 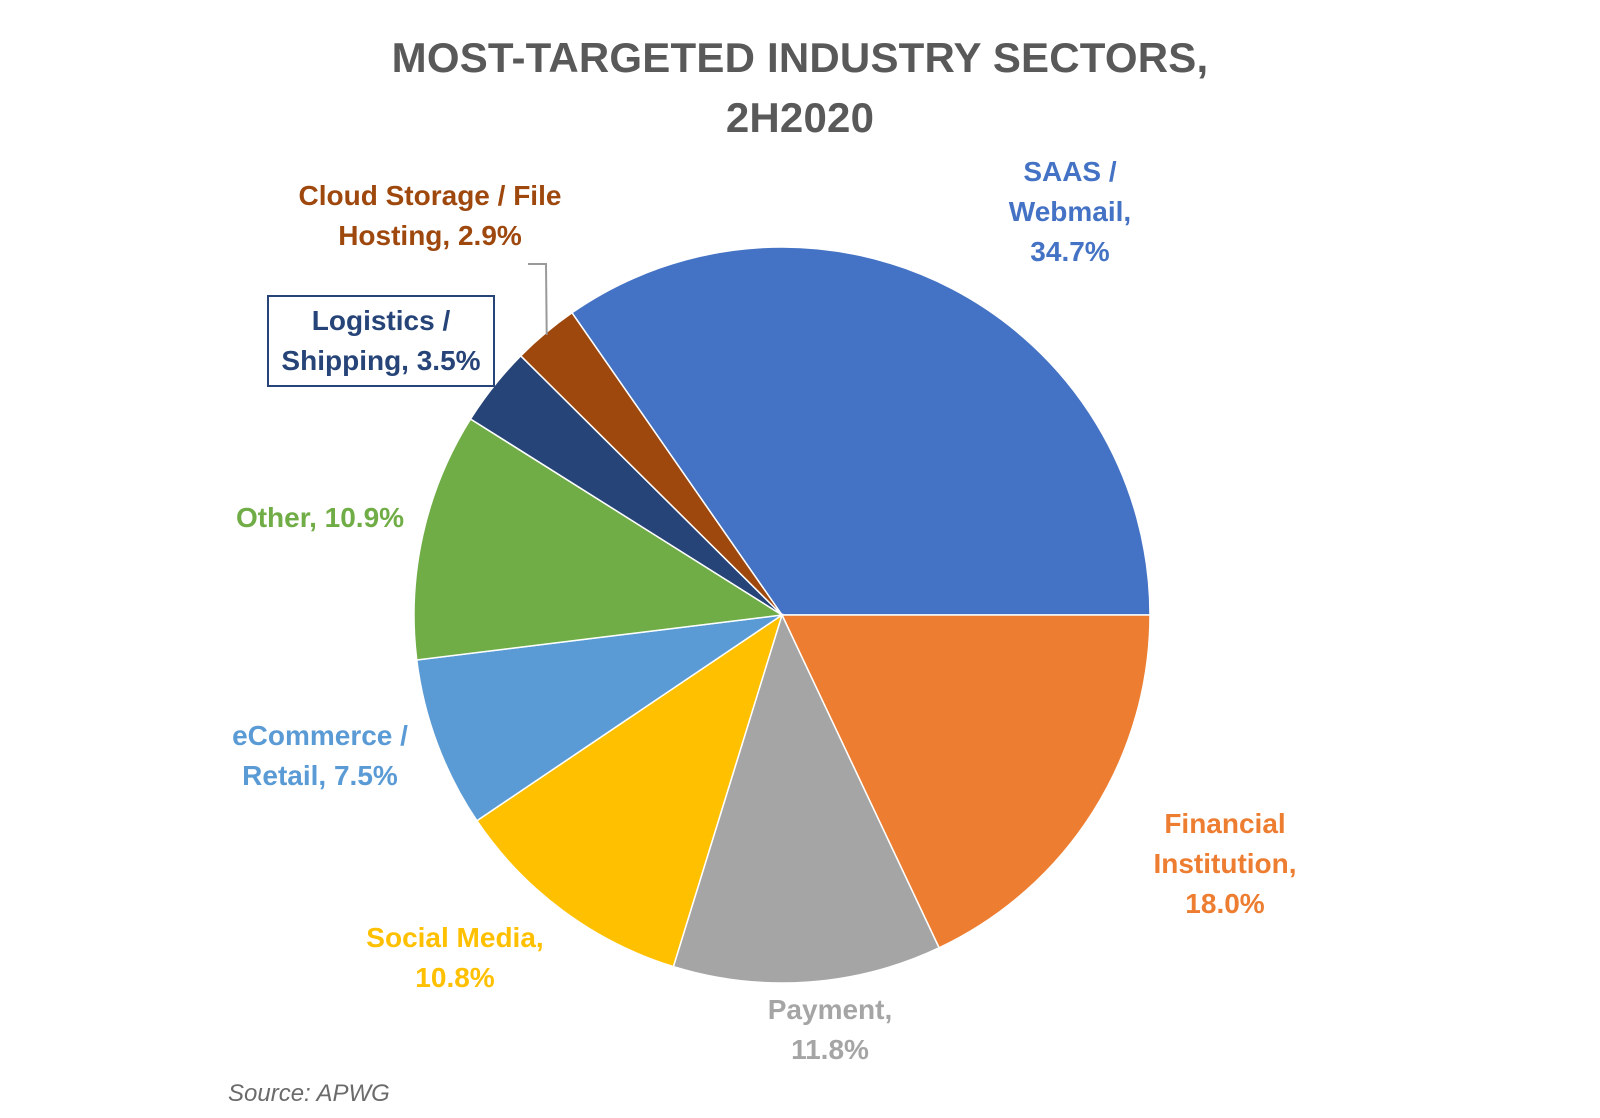 I want to click on data-label-other: Other, 10.9%, so click(x=320, y=517).